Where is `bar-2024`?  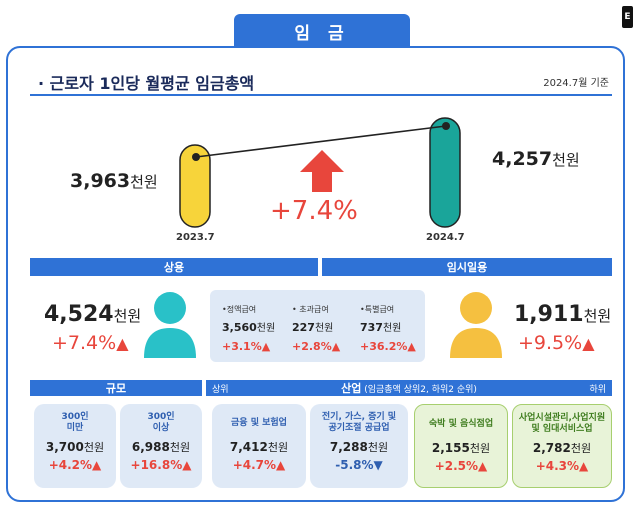 bar-2024 is located at coordinates (445, 172).